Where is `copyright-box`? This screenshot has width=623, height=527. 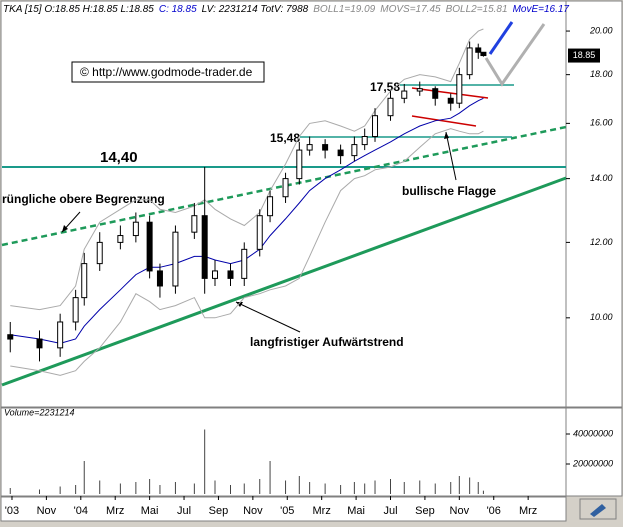 copyright-box is located at coordinates (168, 72).